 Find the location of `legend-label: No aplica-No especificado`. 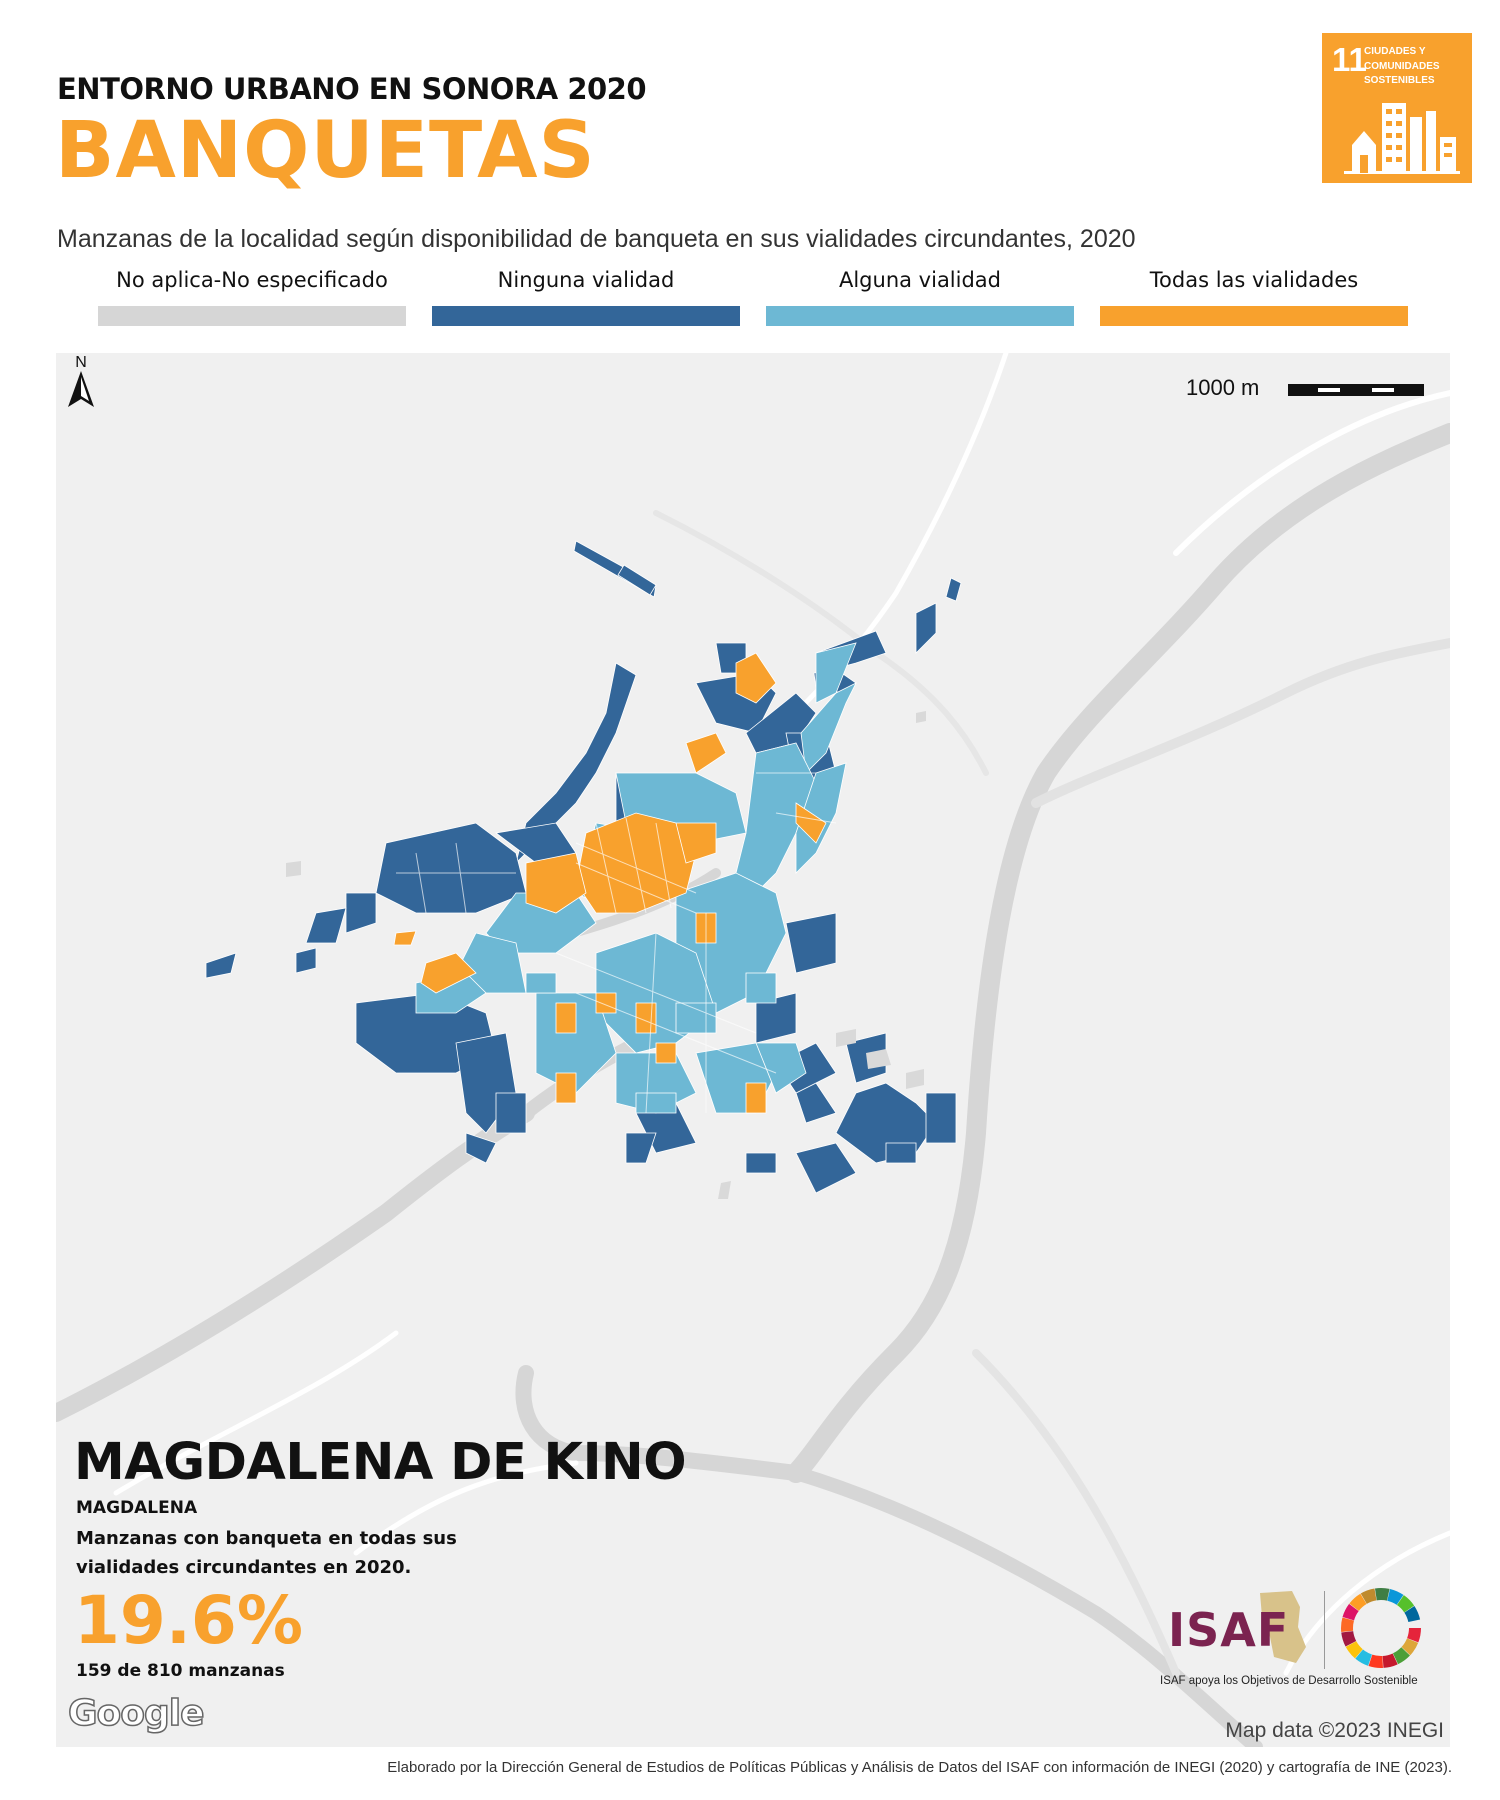

legend-label: No aplica-No especificado is located at coordinates (252, 280).